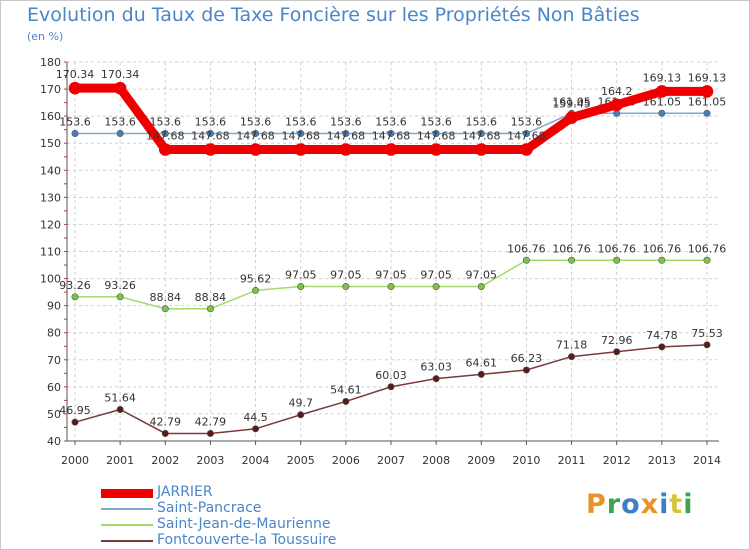  I want to click on x-tick-label: 2001, so click(120, 460).